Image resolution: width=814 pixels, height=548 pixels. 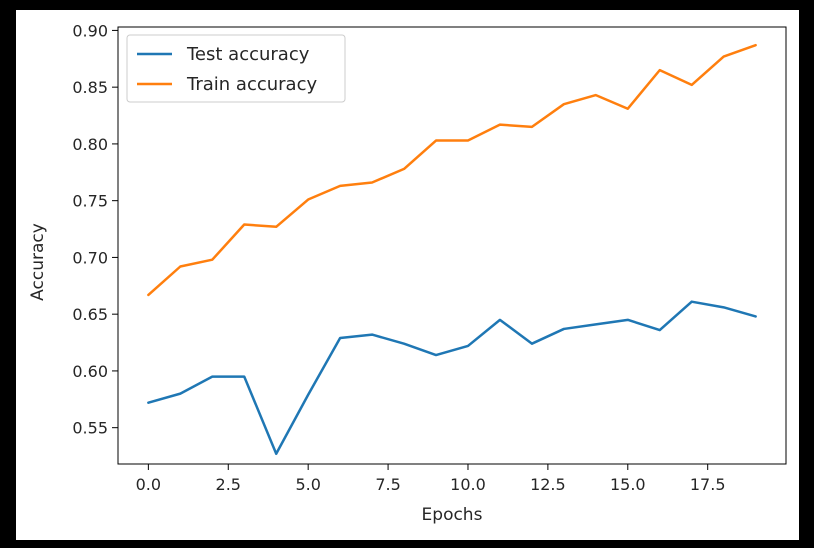 I want to click on legend-label-test-accuracy: Test accuracy, so click(x=248, y=54).